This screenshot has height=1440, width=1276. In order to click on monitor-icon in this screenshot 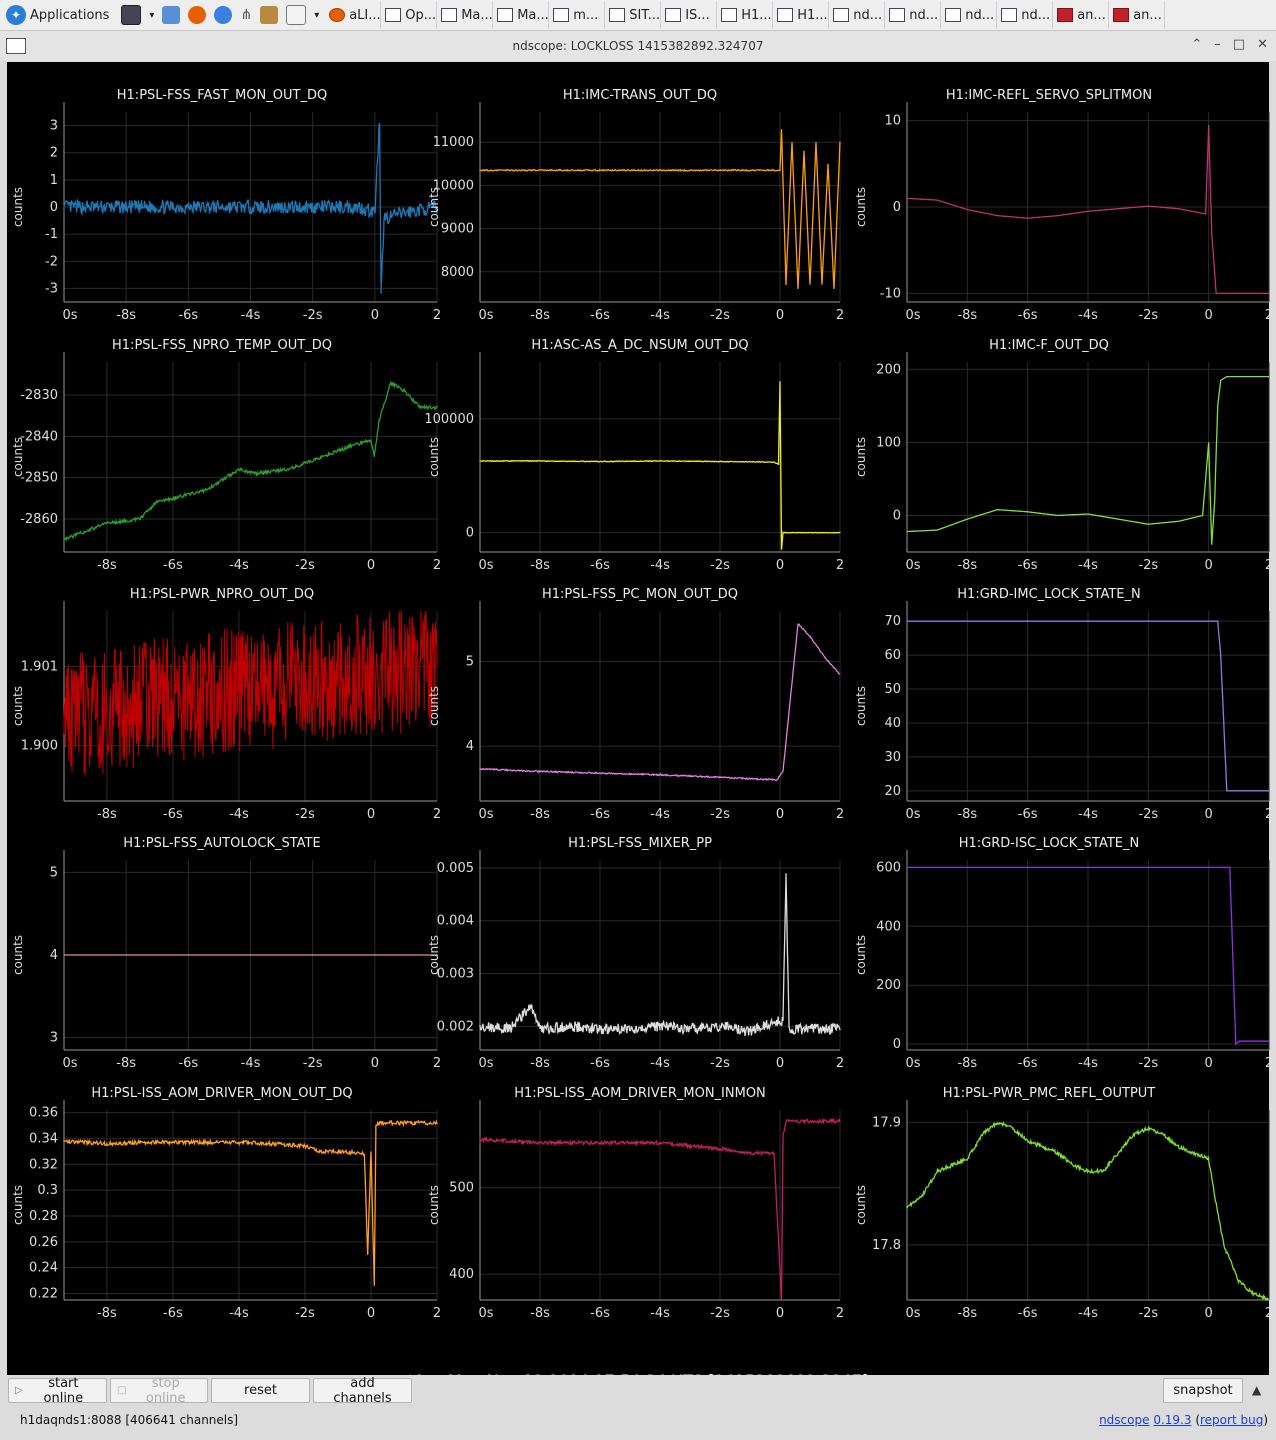, I will do `click(617, 15)`.